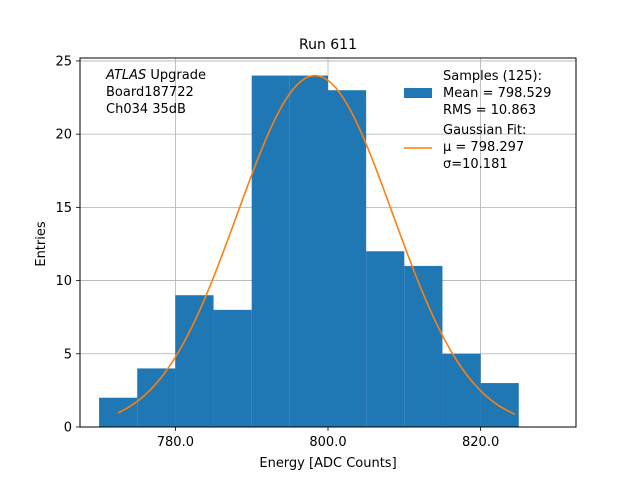 This screenshot has width=640, height=484. Describe the element at coordinates (328, 45) in the screenshot. I see `chart-title: Run 611` at that location.